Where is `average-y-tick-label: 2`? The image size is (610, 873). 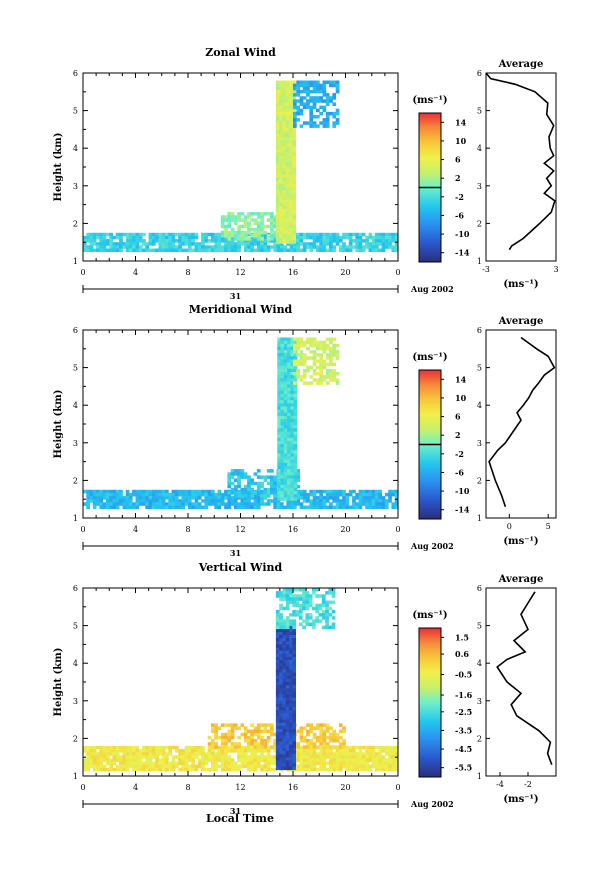
average-y-tick-label: 2 is located at coordinates (479, 223).